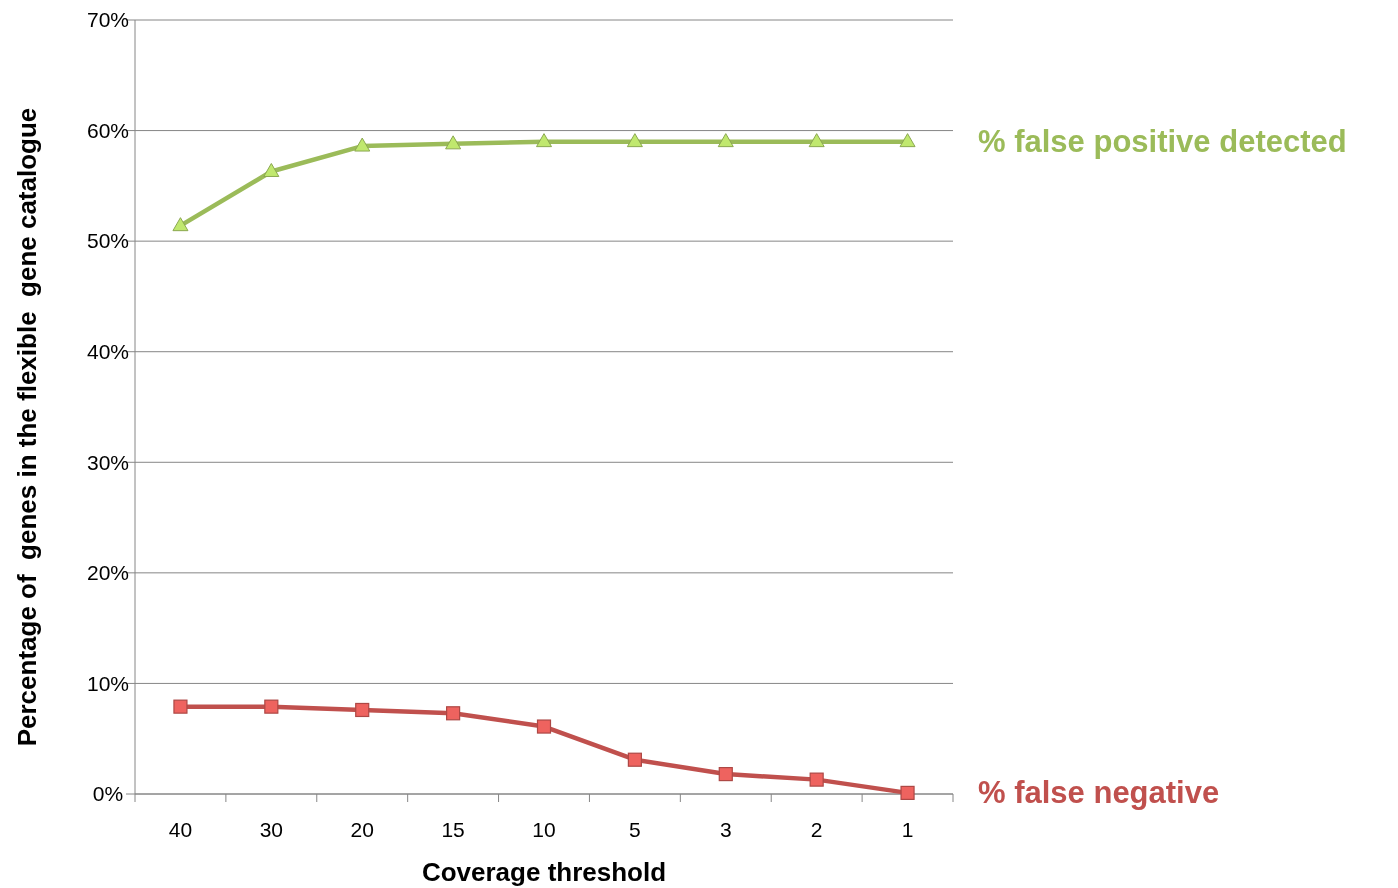 Image resolution: width=1398 pixels, height=888 pixels. What do you see at coordinates (544, 872) in the screenshot?
I see `x-axis-title: Coverage threshold` at bounding box center [544, 872].